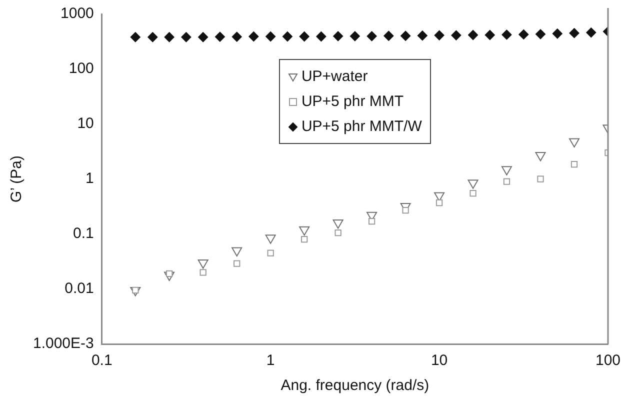 The image size is (624, 405). I want to click on y-tick-label: 1, so click(90, 179).